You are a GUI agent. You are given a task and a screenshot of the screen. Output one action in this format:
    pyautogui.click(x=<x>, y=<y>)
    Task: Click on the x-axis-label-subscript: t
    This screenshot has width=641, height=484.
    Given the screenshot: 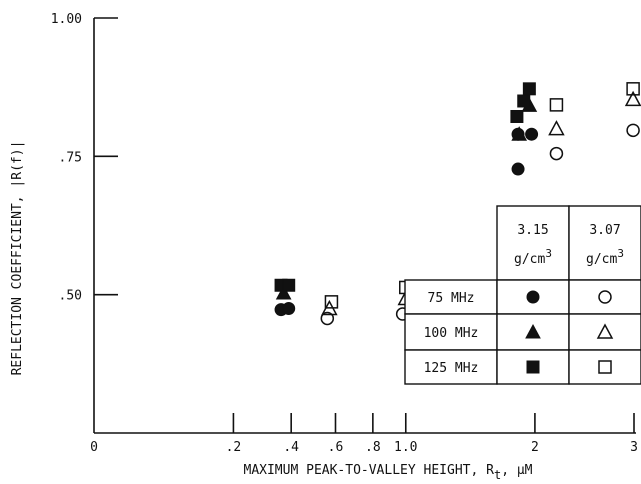 What is the action you would take?
    pyautogui.click(x=497, y=475)
    